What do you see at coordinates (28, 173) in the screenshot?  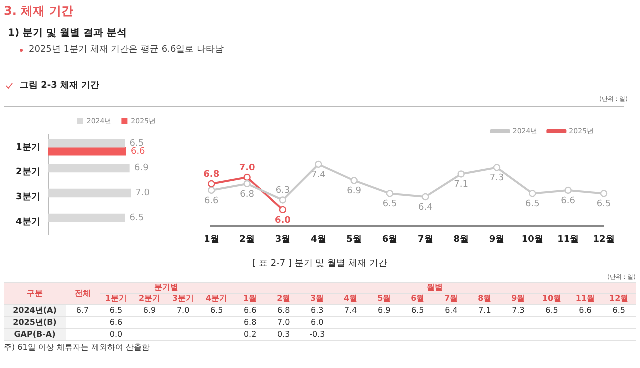 I see `y-tick-label: 2분기` at bounding box center [28, 173].